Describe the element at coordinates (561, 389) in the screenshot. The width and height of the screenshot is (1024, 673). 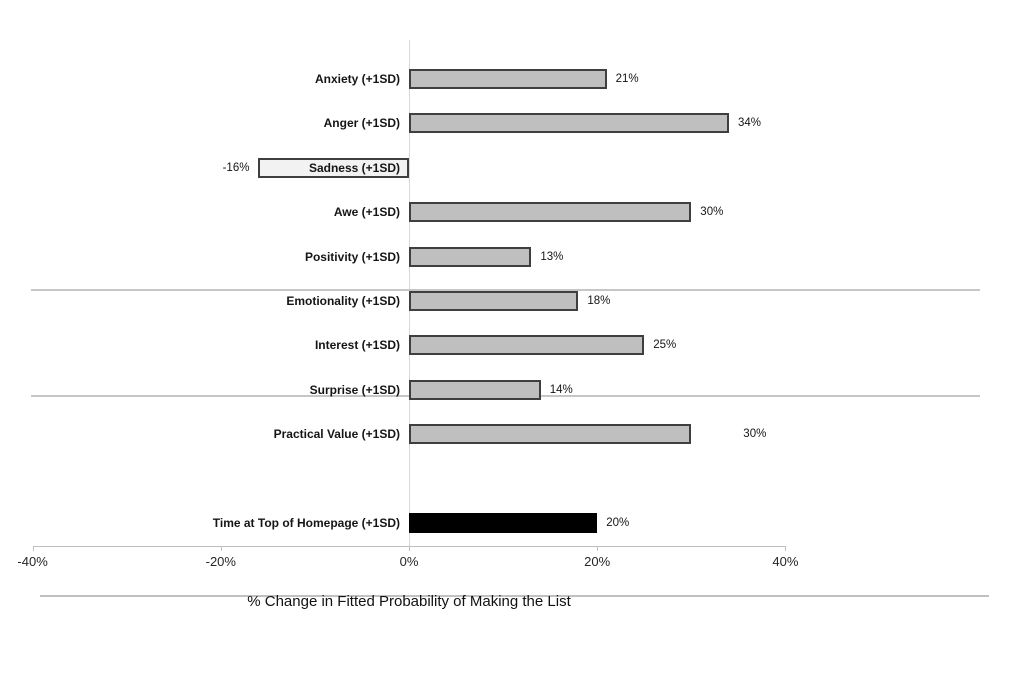
I see `value-label: 14%` at that location.